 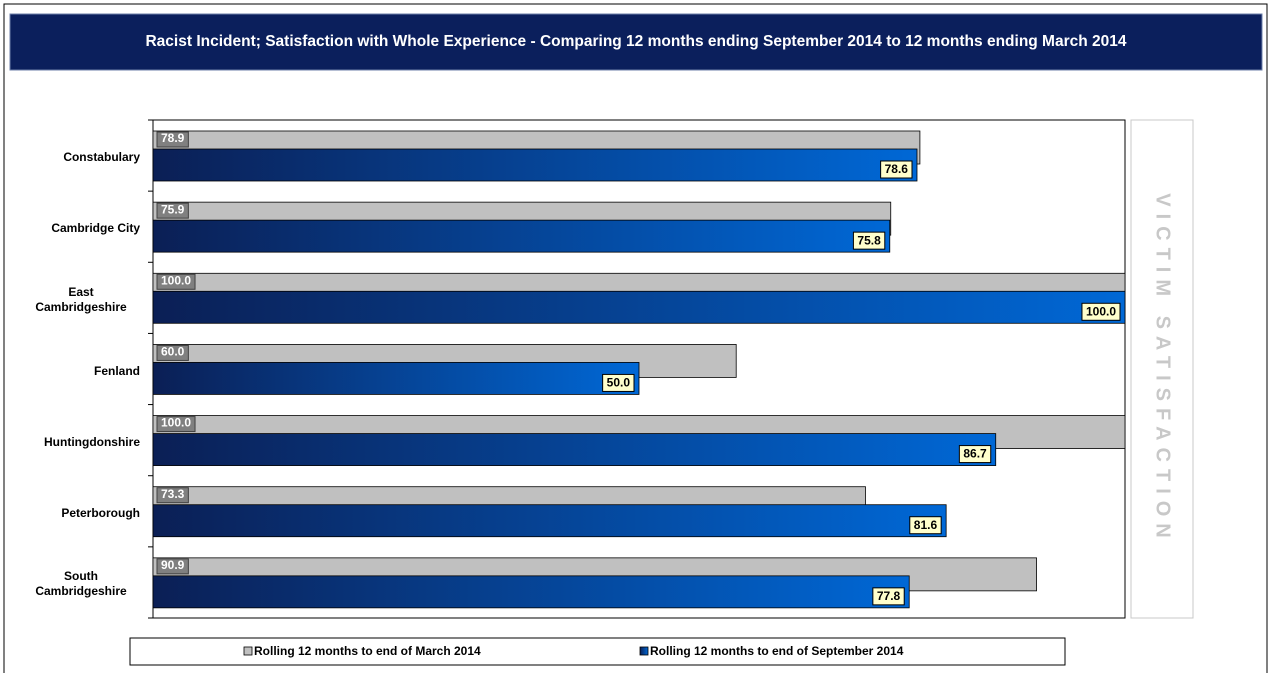 What do you see at coordinates (597, 651) in the screenshot?
I see `legend-box` at bounding box center [597, 651].